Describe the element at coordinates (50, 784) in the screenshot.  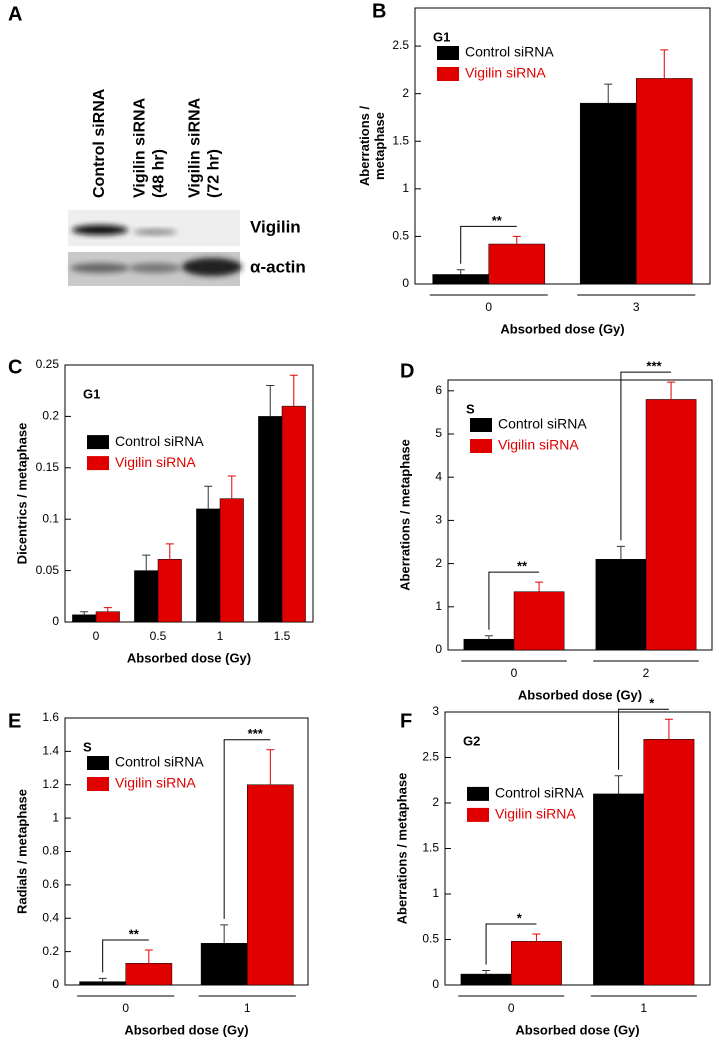
I see `y-tick-label: 1.2` at that location.